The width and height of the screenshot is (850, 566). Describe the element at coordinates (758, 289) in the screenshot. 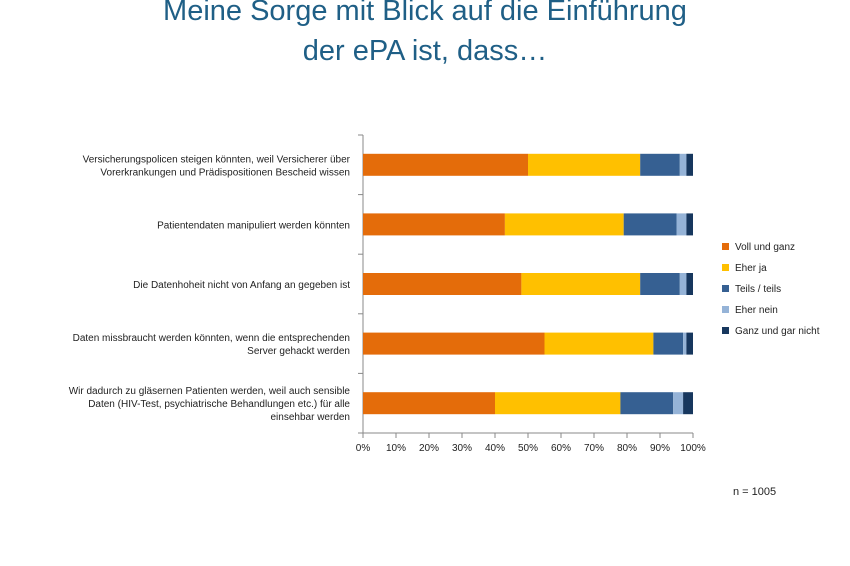

I see `legend-label: Teils / teils` at that location.